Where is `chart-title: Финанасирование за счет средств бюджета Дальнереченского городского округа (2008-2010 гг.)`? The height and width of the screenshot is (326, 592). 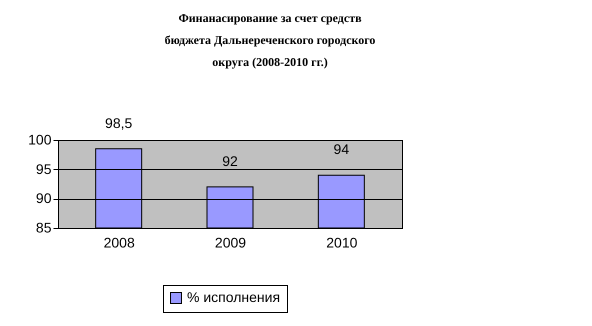
chart-title: Финанасирование за счет средств бюджета Дальнереченского городского округа (2008-2010 гг.) is located at coordinates (270, 39).